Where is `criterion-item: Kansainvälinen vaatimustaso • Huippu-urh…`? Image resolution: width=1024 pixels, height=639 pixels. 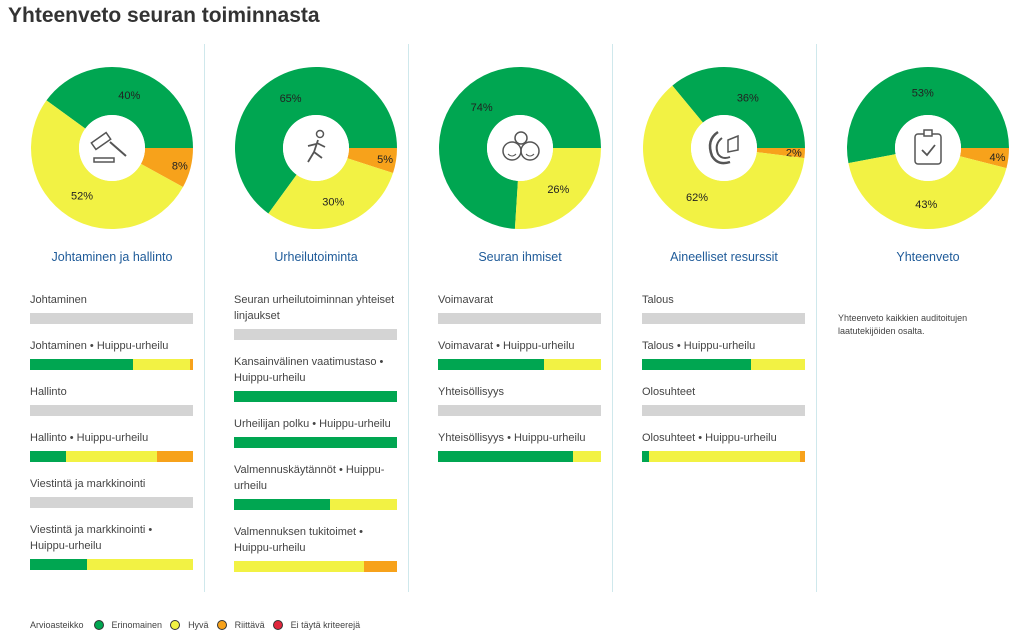 criterion-item: Kansainvälinen vaatimustaso • Huippu-urh… is located at coordinates (315, 378).